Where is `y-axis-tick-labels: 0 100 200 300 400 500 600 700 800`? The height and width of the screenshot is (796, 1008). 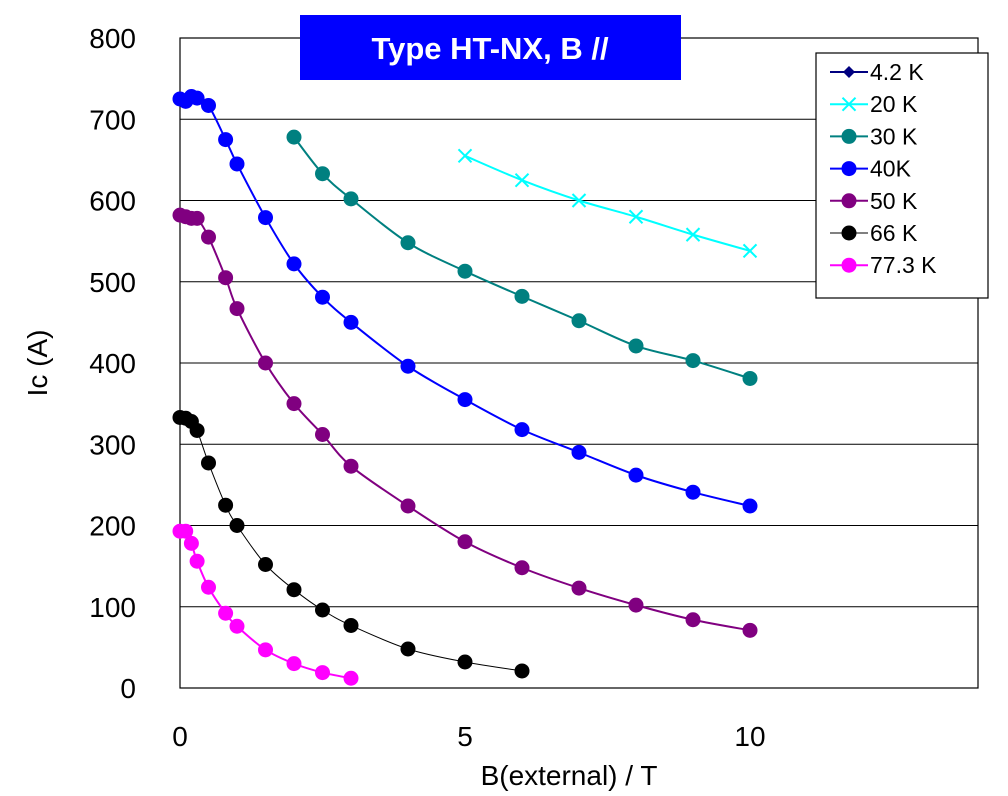
y-axis-tick-labels: 0 100 200 300 400 500 600 700 800 is located at coordinates (112, 363).